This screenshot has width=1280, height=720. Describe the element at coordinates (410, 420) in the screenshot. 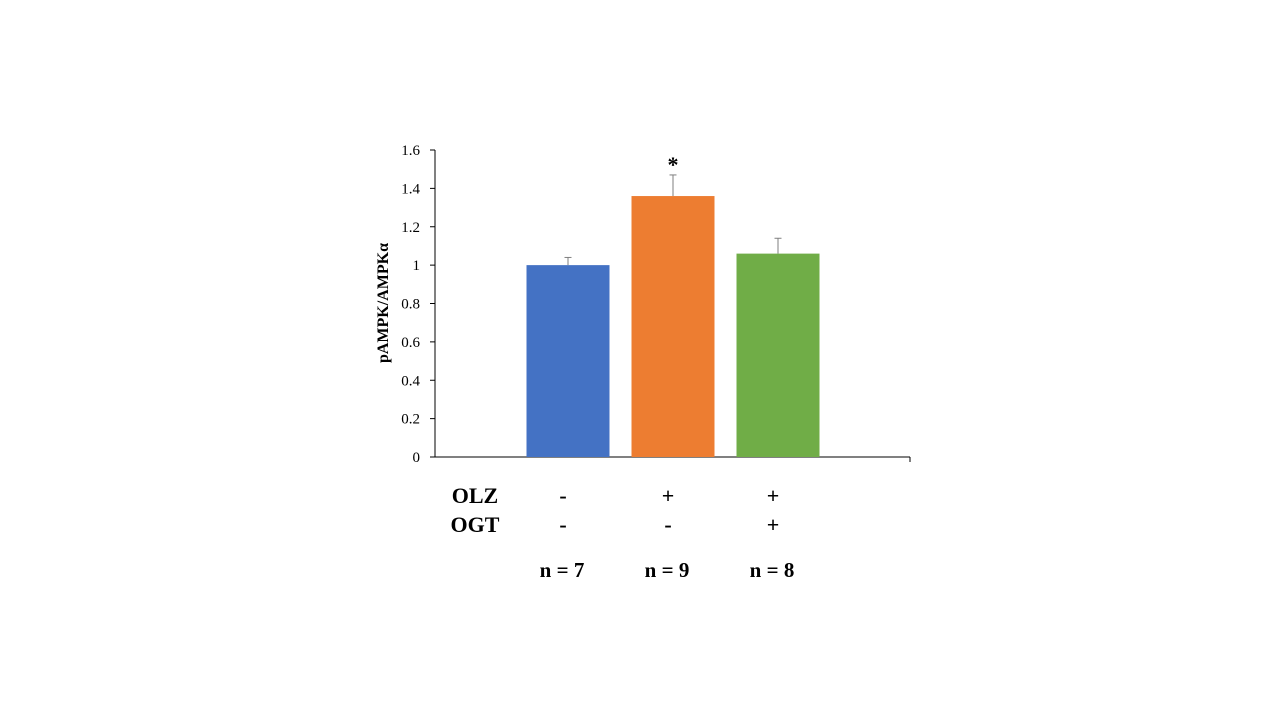

I see `y-tick-label: 0.2` at that location.